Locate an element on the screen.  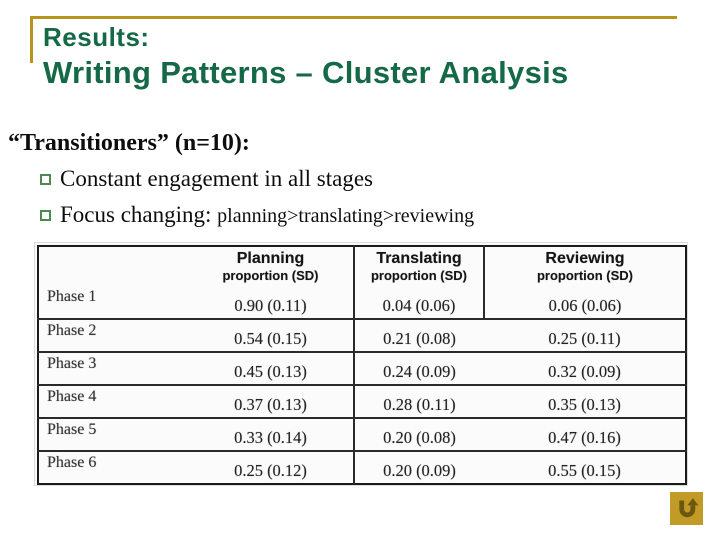
value-cell: 0.37 (0.13) is located at coordinates (271, 401).